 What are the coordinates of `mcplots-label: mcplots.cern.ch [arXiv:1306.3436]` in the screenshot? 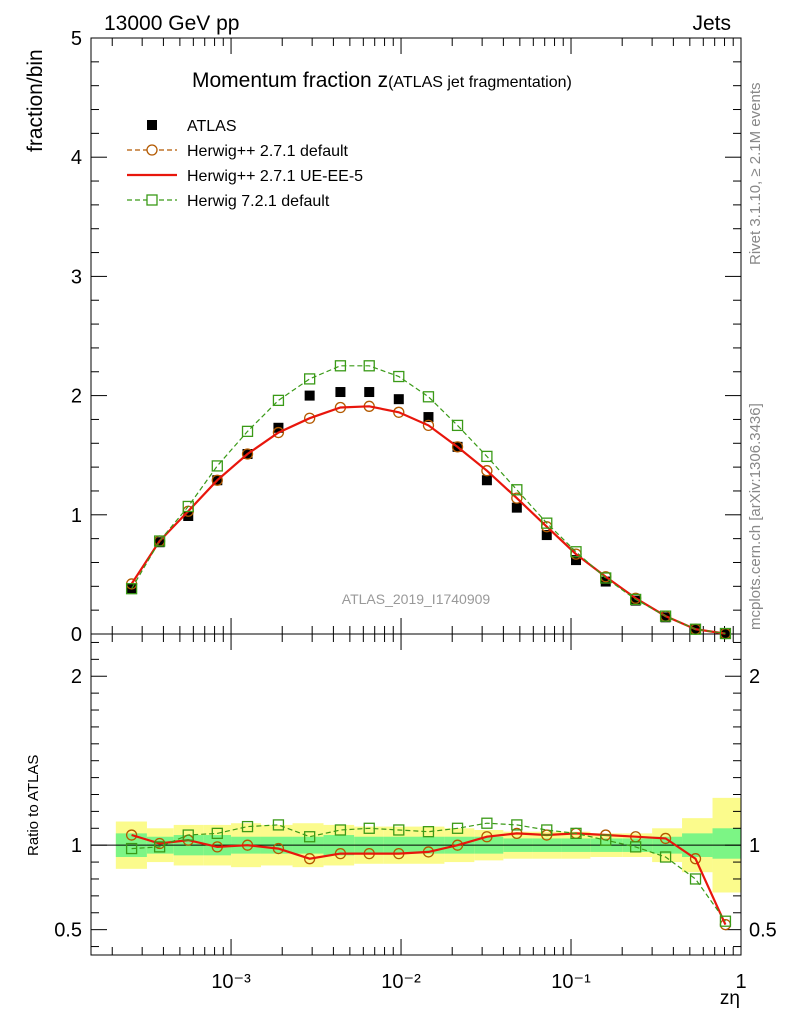 It's located at (755, 516).